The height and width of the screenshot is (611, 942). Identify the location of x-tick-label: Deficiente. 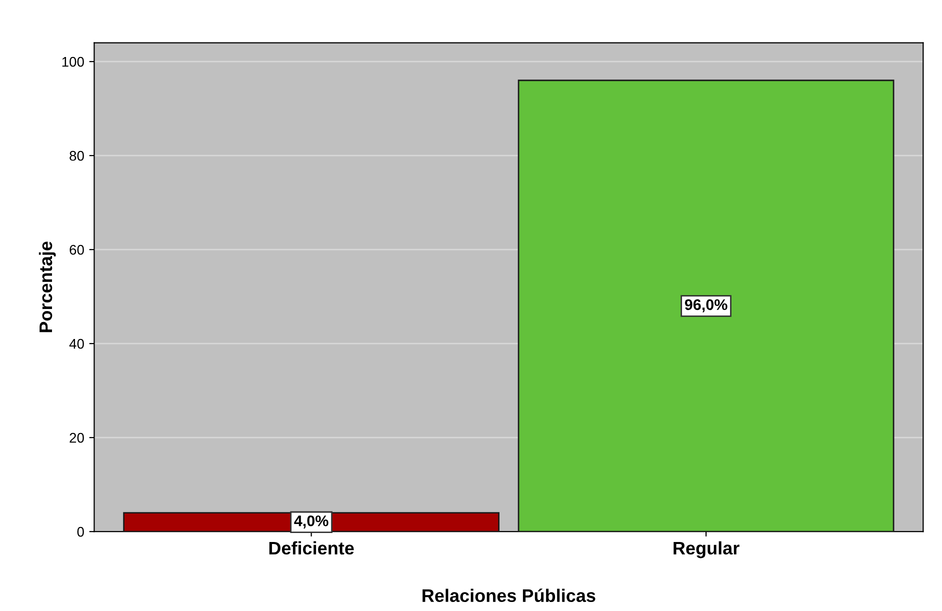
(311, 548).